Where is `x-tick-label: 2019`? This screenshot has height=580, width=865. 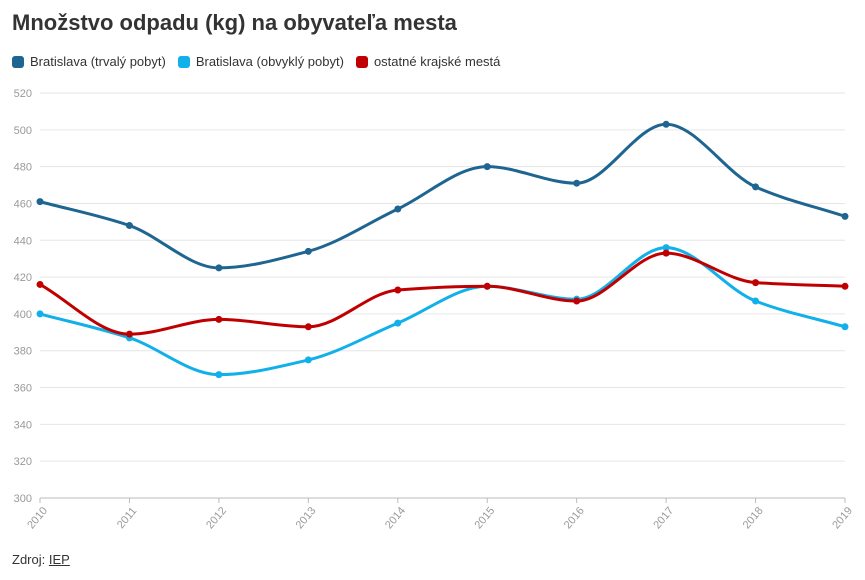 x-tick-label: 2019 is located at coordinates (842, 518).